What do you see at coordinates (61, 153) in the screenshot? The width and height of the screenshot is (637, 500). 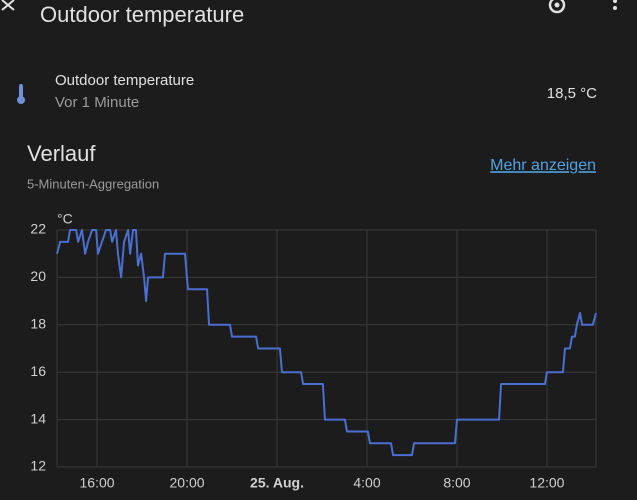 I see `history-title: Verlauf` at bounding box center [61, 153].